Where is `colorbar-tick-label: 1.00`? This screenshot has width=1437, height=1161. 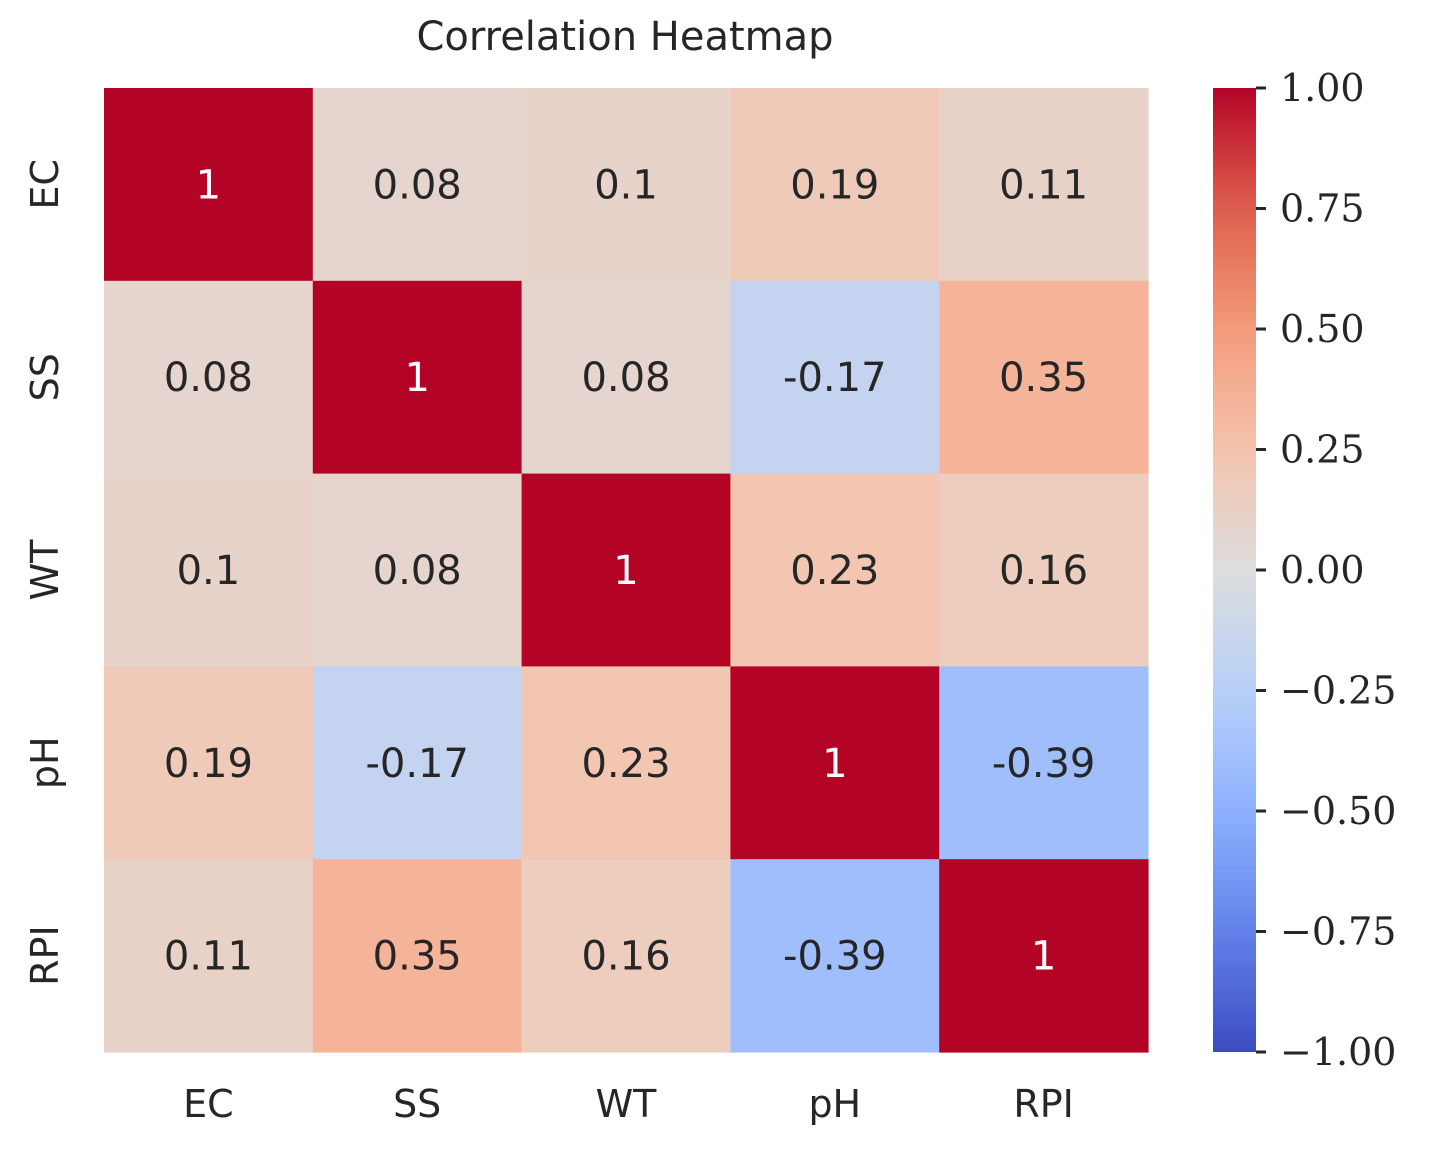 colorbar-tick-label: 1.00 is located at coordinates (1322, 88).